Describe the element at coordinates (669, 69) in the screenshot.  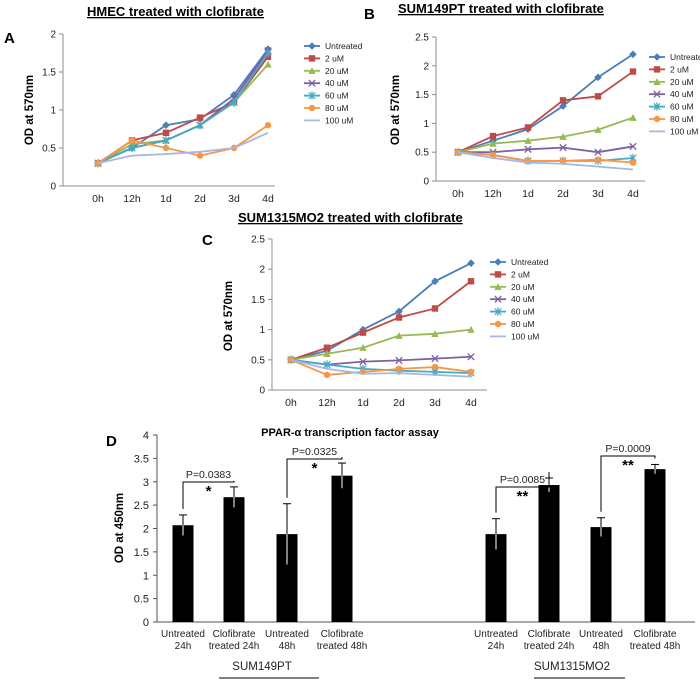
I see `legend-item-2-um: 2 uM` at that location.